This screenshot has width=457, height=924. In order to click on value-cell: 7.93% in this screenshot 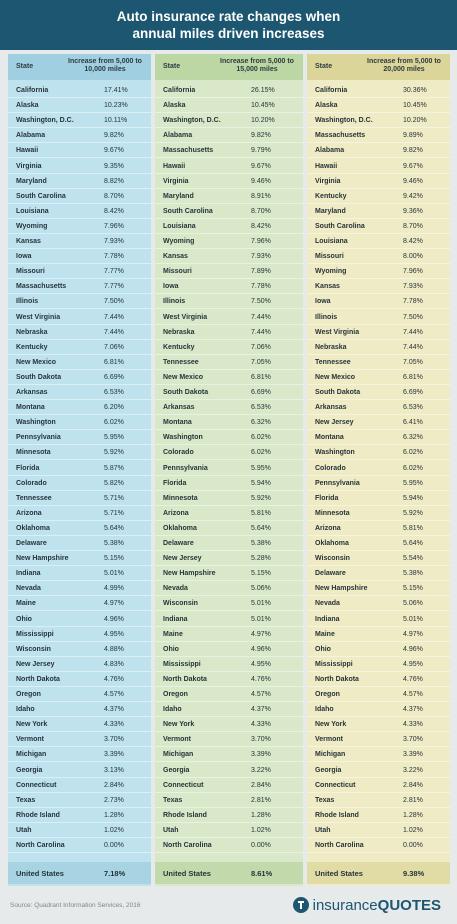, I will do `click(413, 287)`.